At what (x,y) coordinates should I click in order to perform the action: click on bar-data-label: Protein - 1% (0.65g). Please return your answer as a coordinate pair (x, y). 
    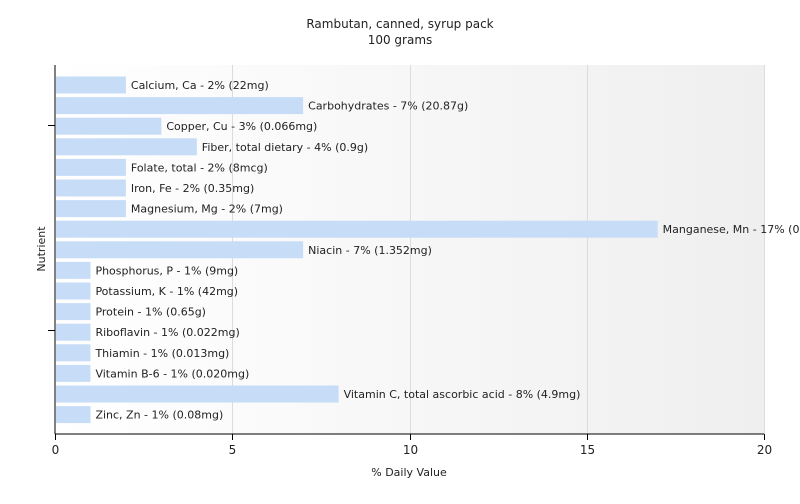
    Looking at the image, I should click on (150, 312).